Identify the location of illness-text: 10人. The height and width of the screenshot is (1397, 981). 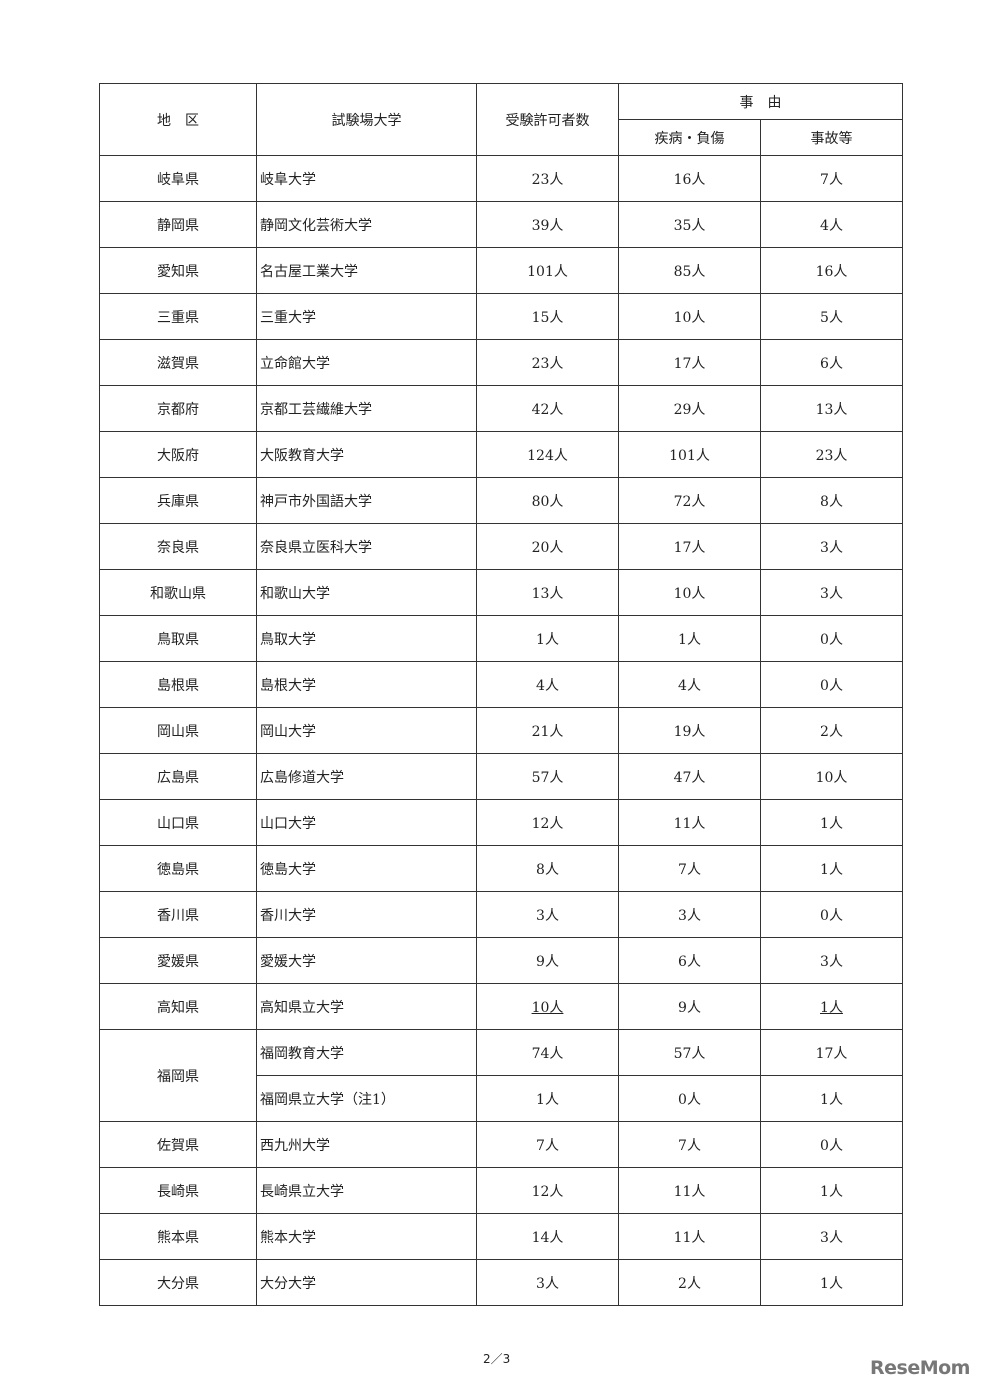
(689, 317).